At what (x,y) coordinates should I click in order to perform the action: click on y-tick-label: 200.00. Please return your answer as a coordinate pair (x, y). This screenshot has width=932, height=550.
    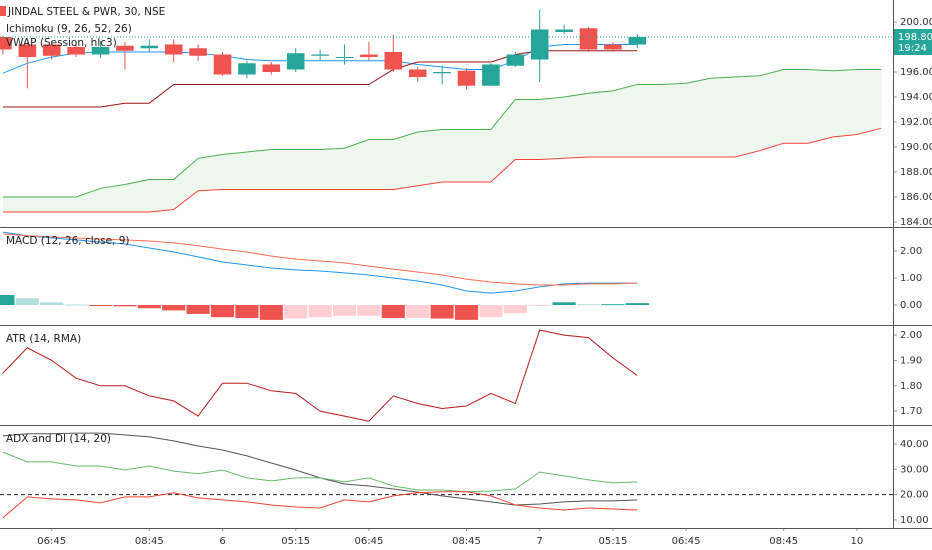
    Looking at the image, I should click on (916, 22).